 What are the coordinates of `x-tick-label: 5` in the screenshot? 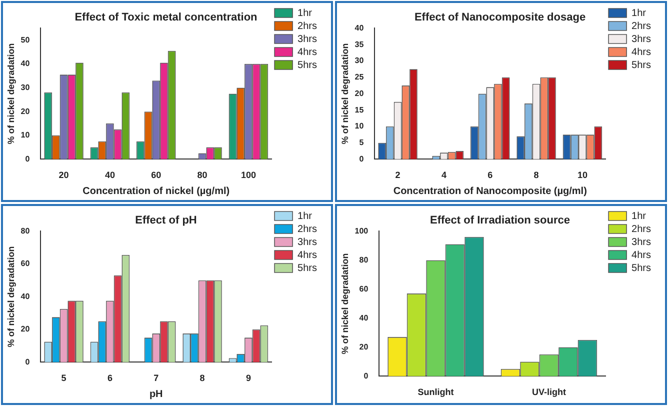 It's located at (63, 378).